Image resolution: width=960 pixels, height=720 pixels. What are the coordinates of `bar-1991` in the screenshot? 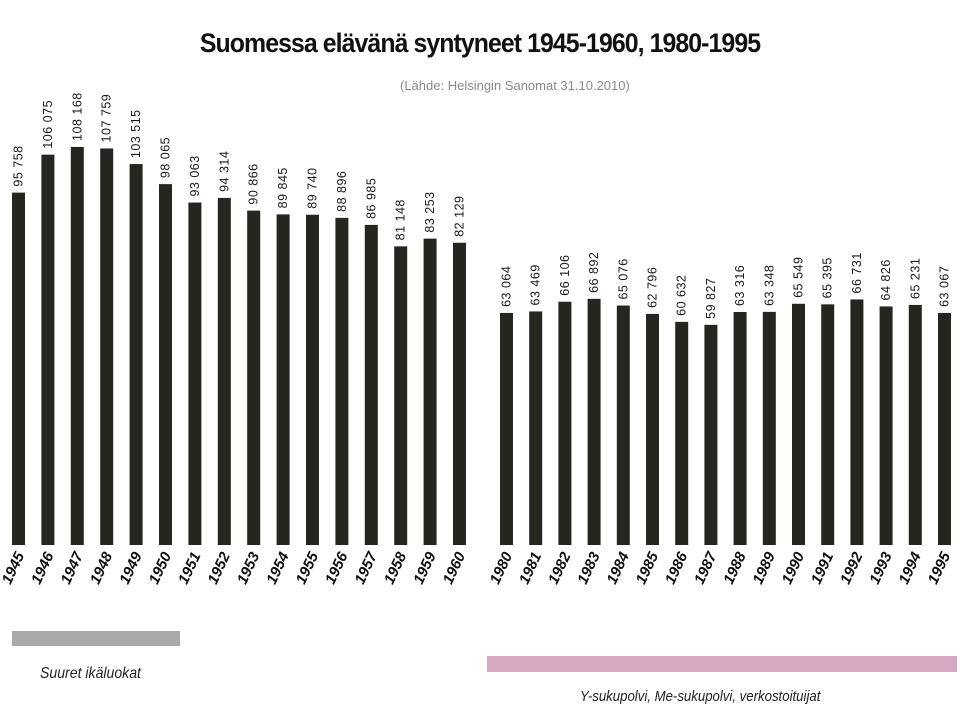 It's located at (828, 424).